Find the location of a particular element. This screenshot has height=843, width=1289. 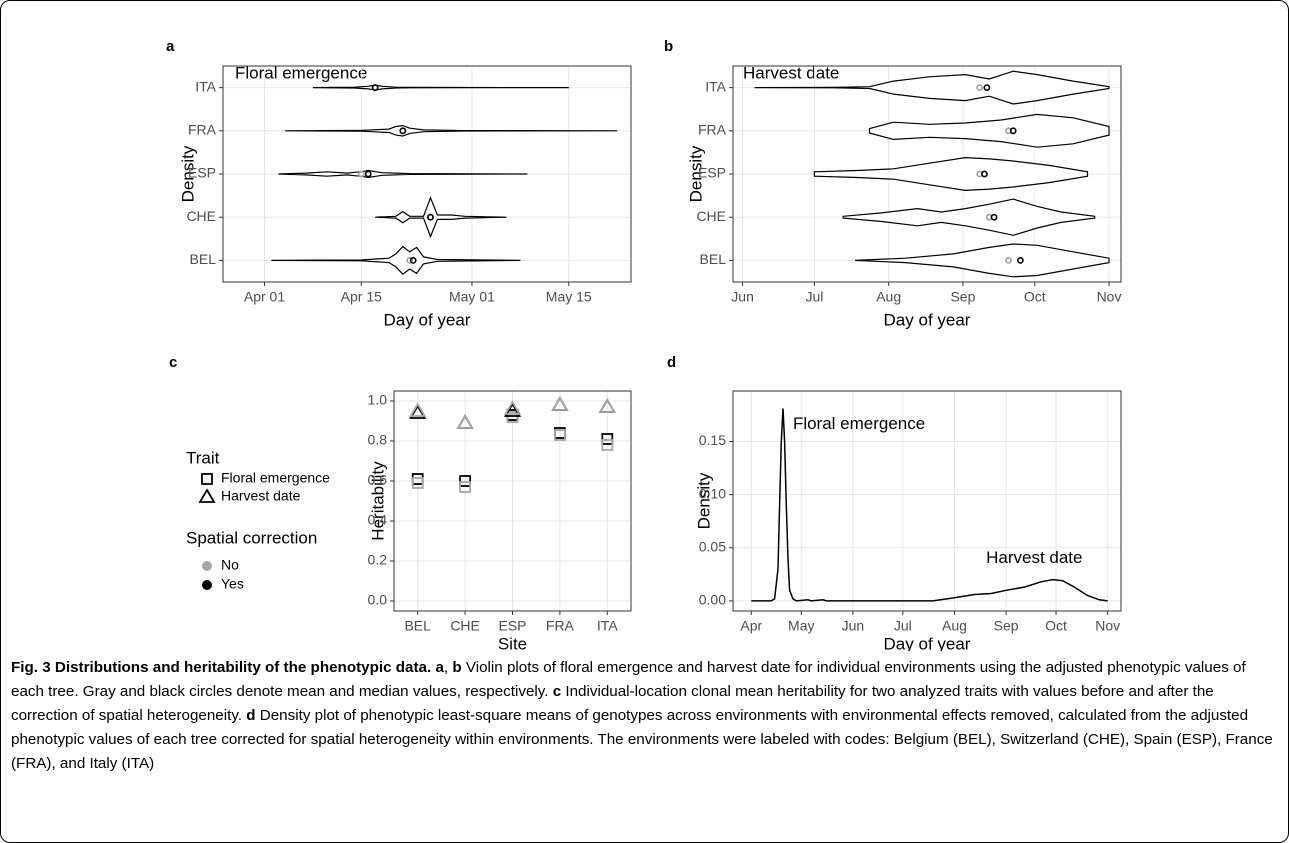

panel-letter: c is located at coordinates (173, 362).